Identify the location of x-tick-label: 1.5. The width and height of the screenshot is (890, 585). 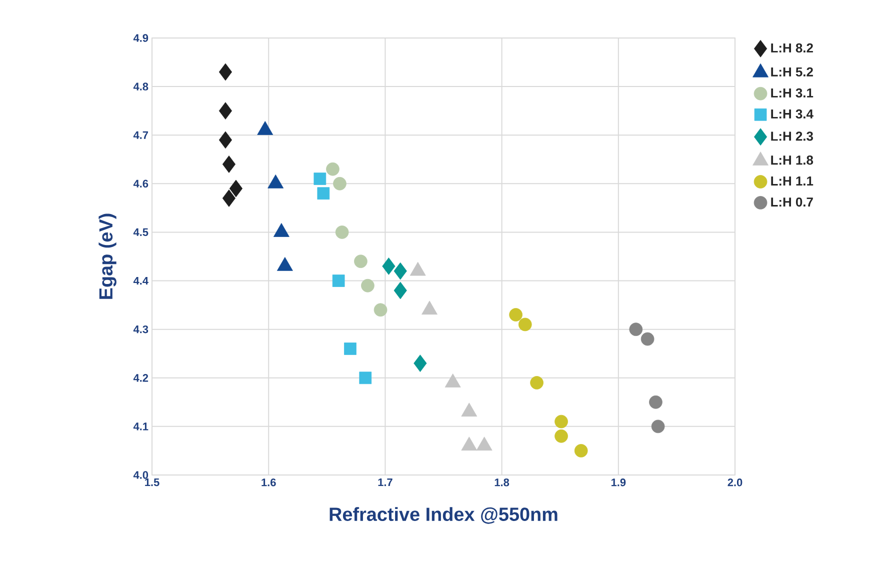
(152, 482).